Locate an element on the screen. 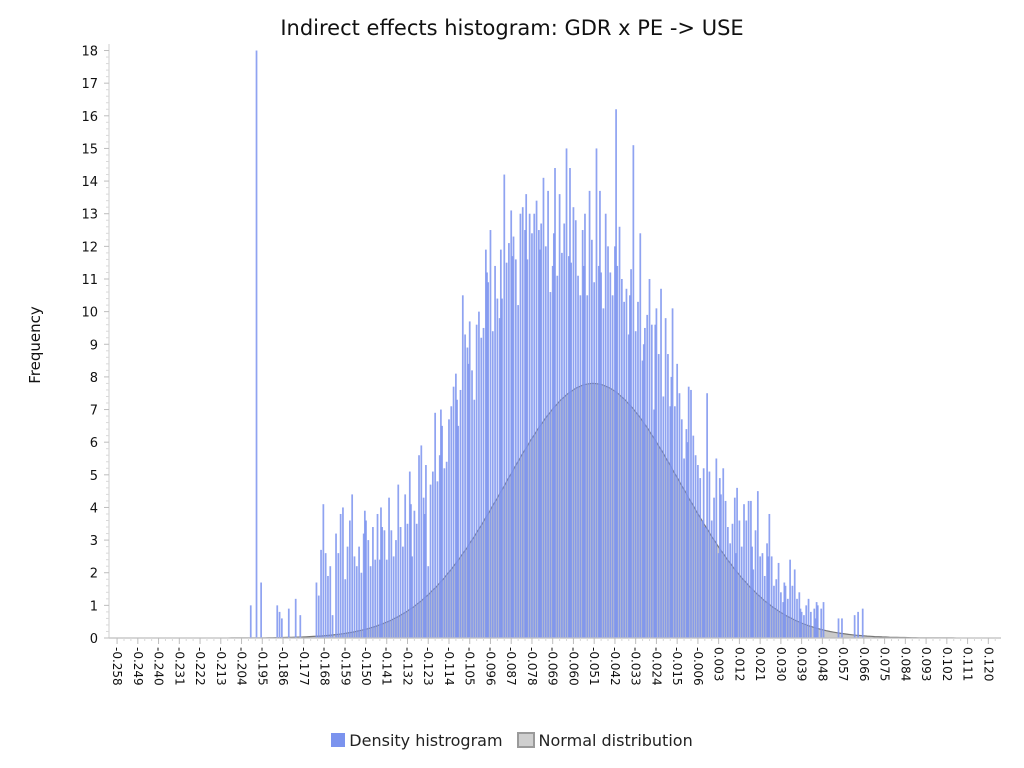  x-tick-label: -0.015 is located at coordinates (677, 666).